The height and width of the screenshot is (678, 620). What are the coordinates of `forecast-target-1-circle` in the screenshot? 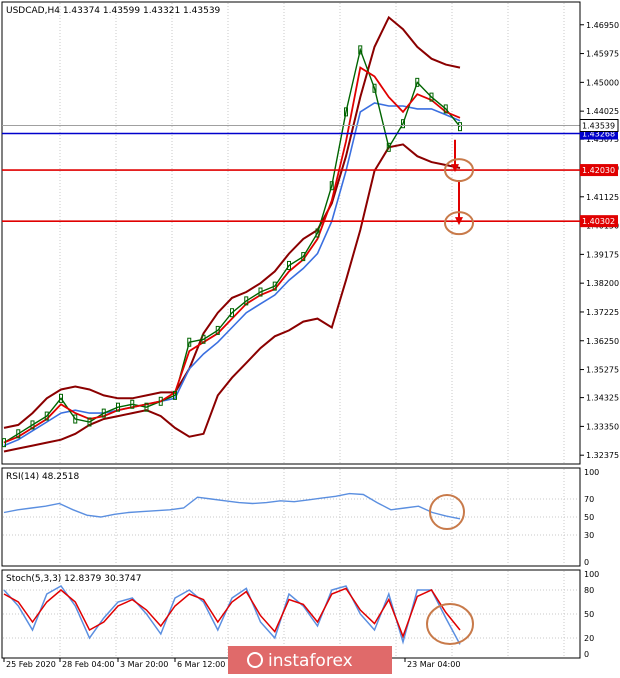 It's located at (459, 170).